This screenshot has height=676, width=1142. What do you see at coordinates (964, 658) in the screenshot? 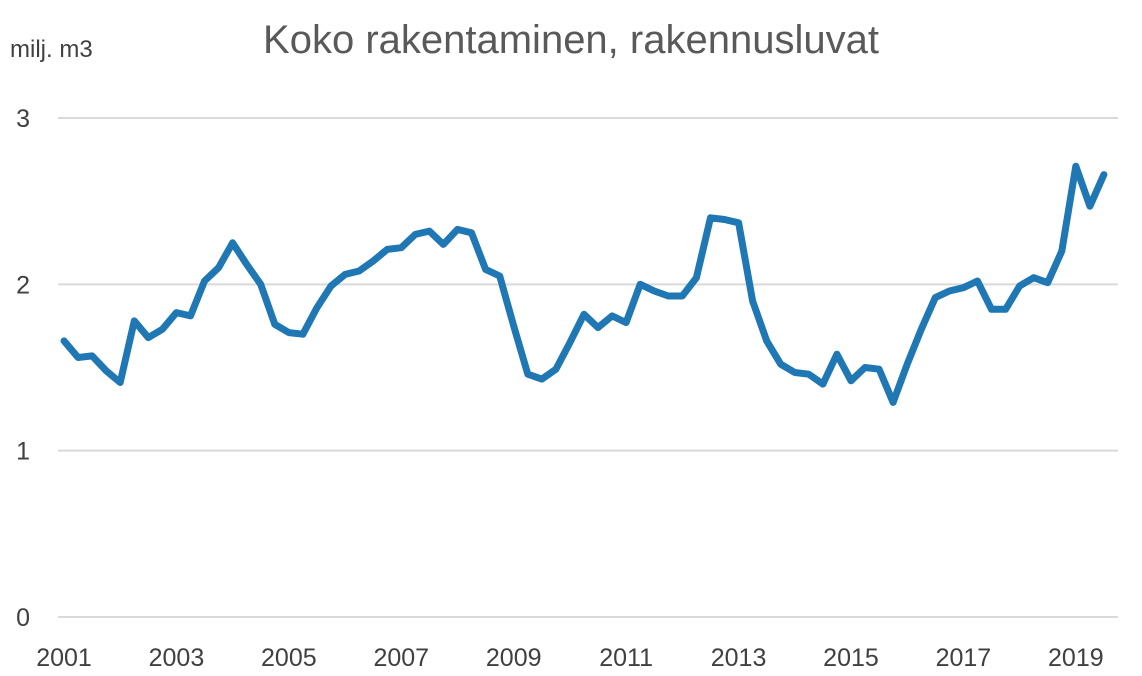
I see `x-tick-label: 2017` at bounding box center [964, 658].